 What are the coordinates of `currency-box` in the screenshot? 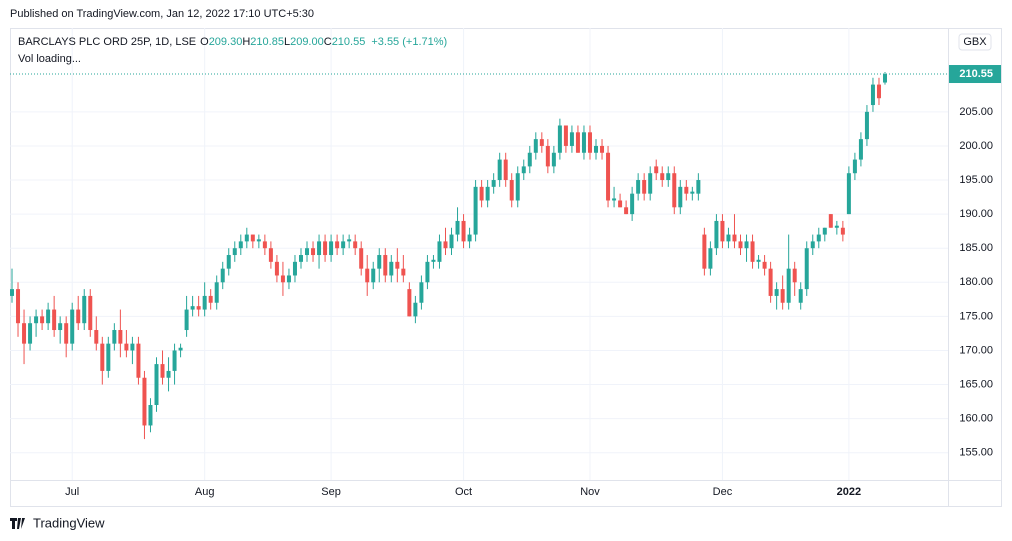 It's located at (975, 42).